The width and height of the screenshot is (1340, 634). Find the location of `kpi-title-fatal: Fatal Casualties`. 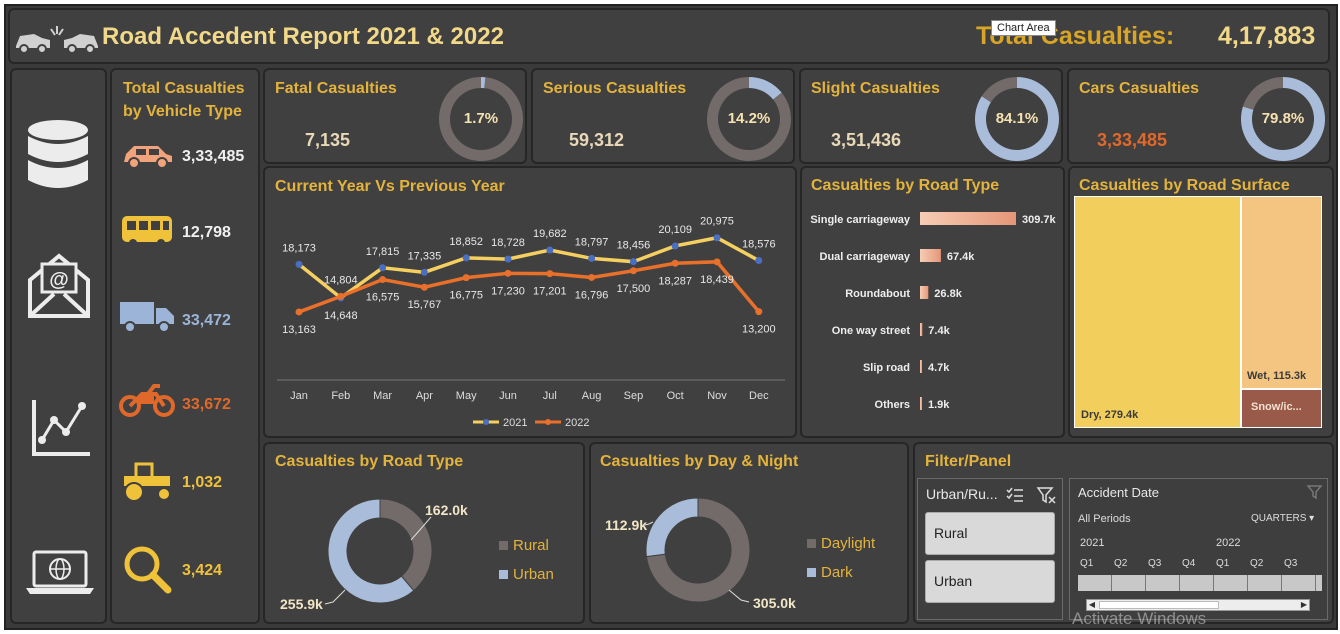

kpi-title-fatal: Fatal Casualties is located at coordinates (336, 88).